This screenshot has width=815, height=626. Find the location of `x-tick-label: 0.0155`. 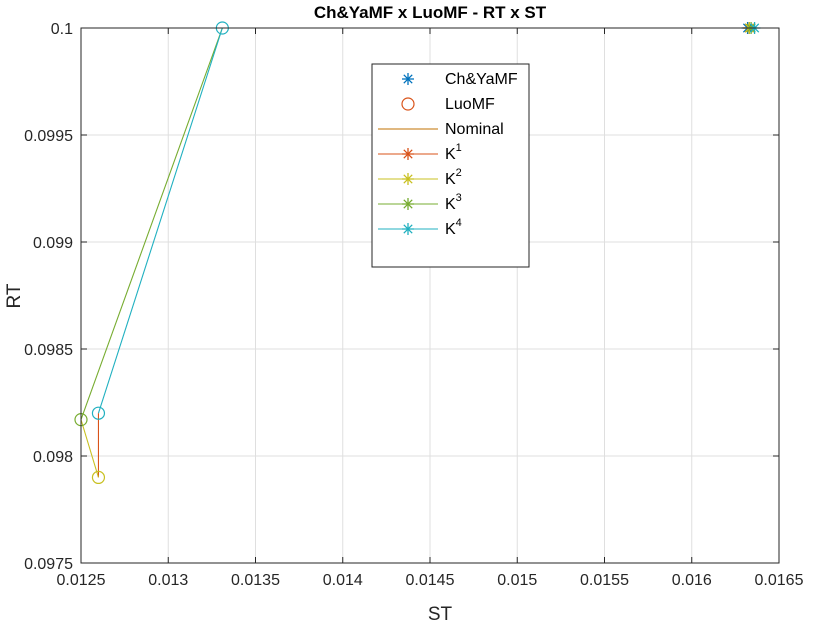

x-tick-label: 0.0155 is located at coordinates (604, 580).